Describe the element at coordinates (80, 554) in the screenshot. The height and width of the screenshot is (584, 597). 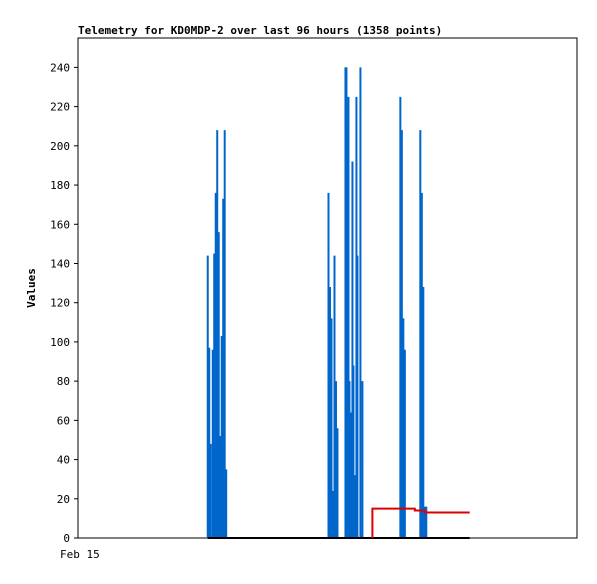
I see `x-tick-label-0: Feb 15` at that location.